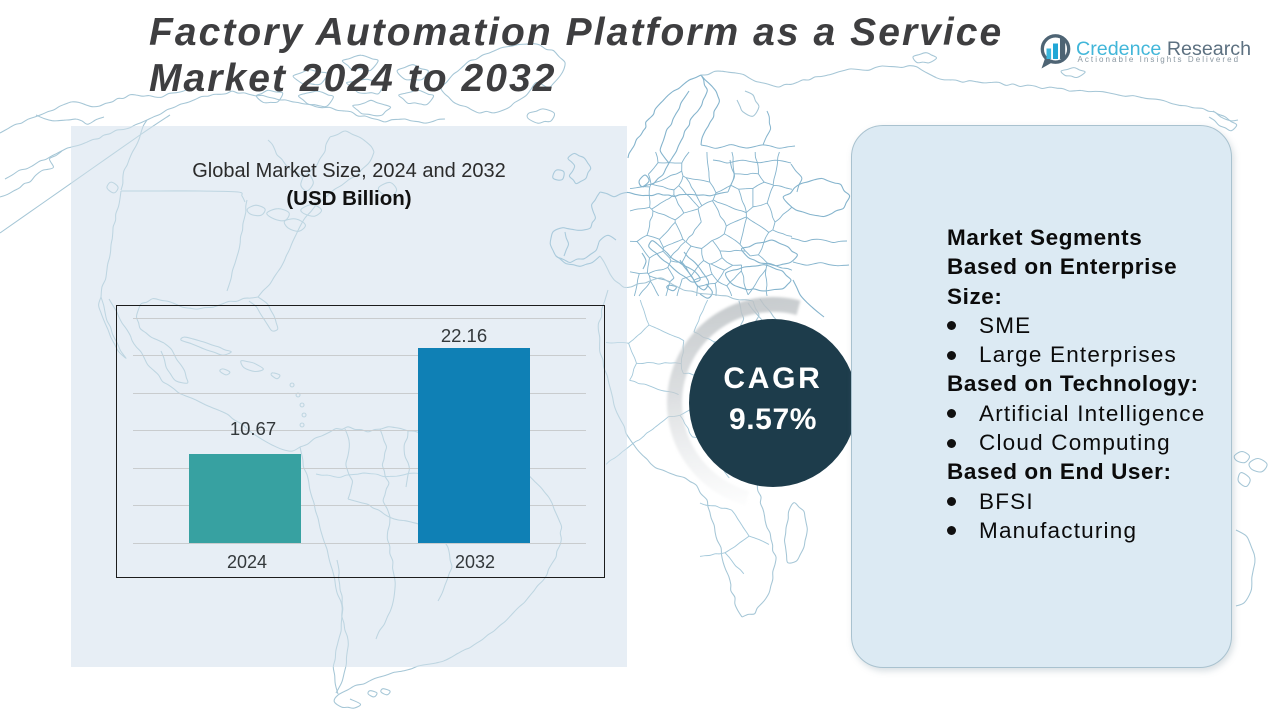  What do you see at coordinates (772, 378) in the screenshot?
I see `svg-text: CAGR` at bounding box center [772, 378].